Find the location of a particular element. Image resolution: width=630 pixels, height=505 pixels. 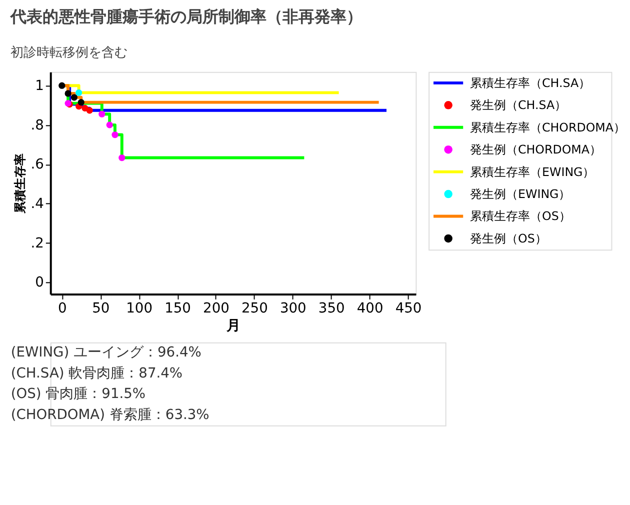

y-tick-label: .8 is located at coordinates (37, 125).